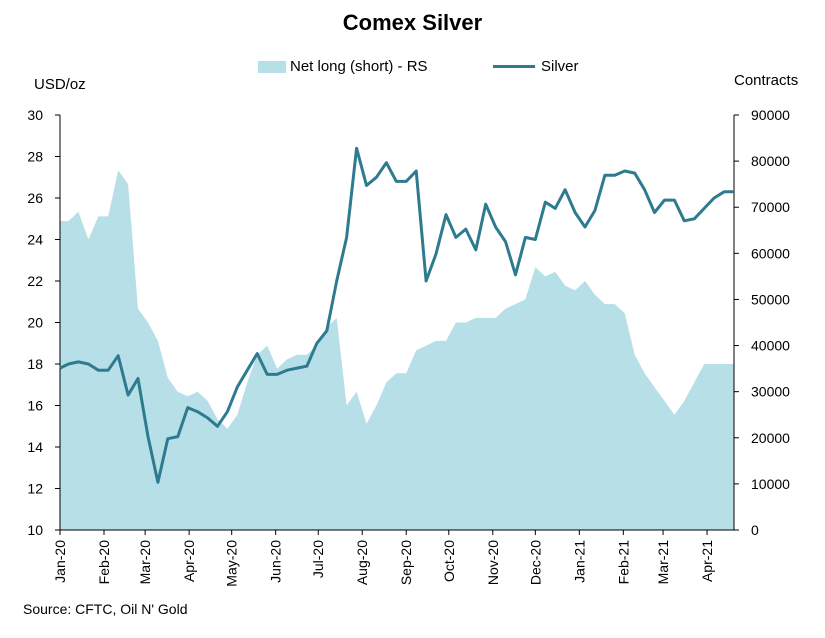 The image size is (825, 638). Describe the element at coordinates (35, 364) in the screenshot. I see `y-tick-label-left: 18` at that location.